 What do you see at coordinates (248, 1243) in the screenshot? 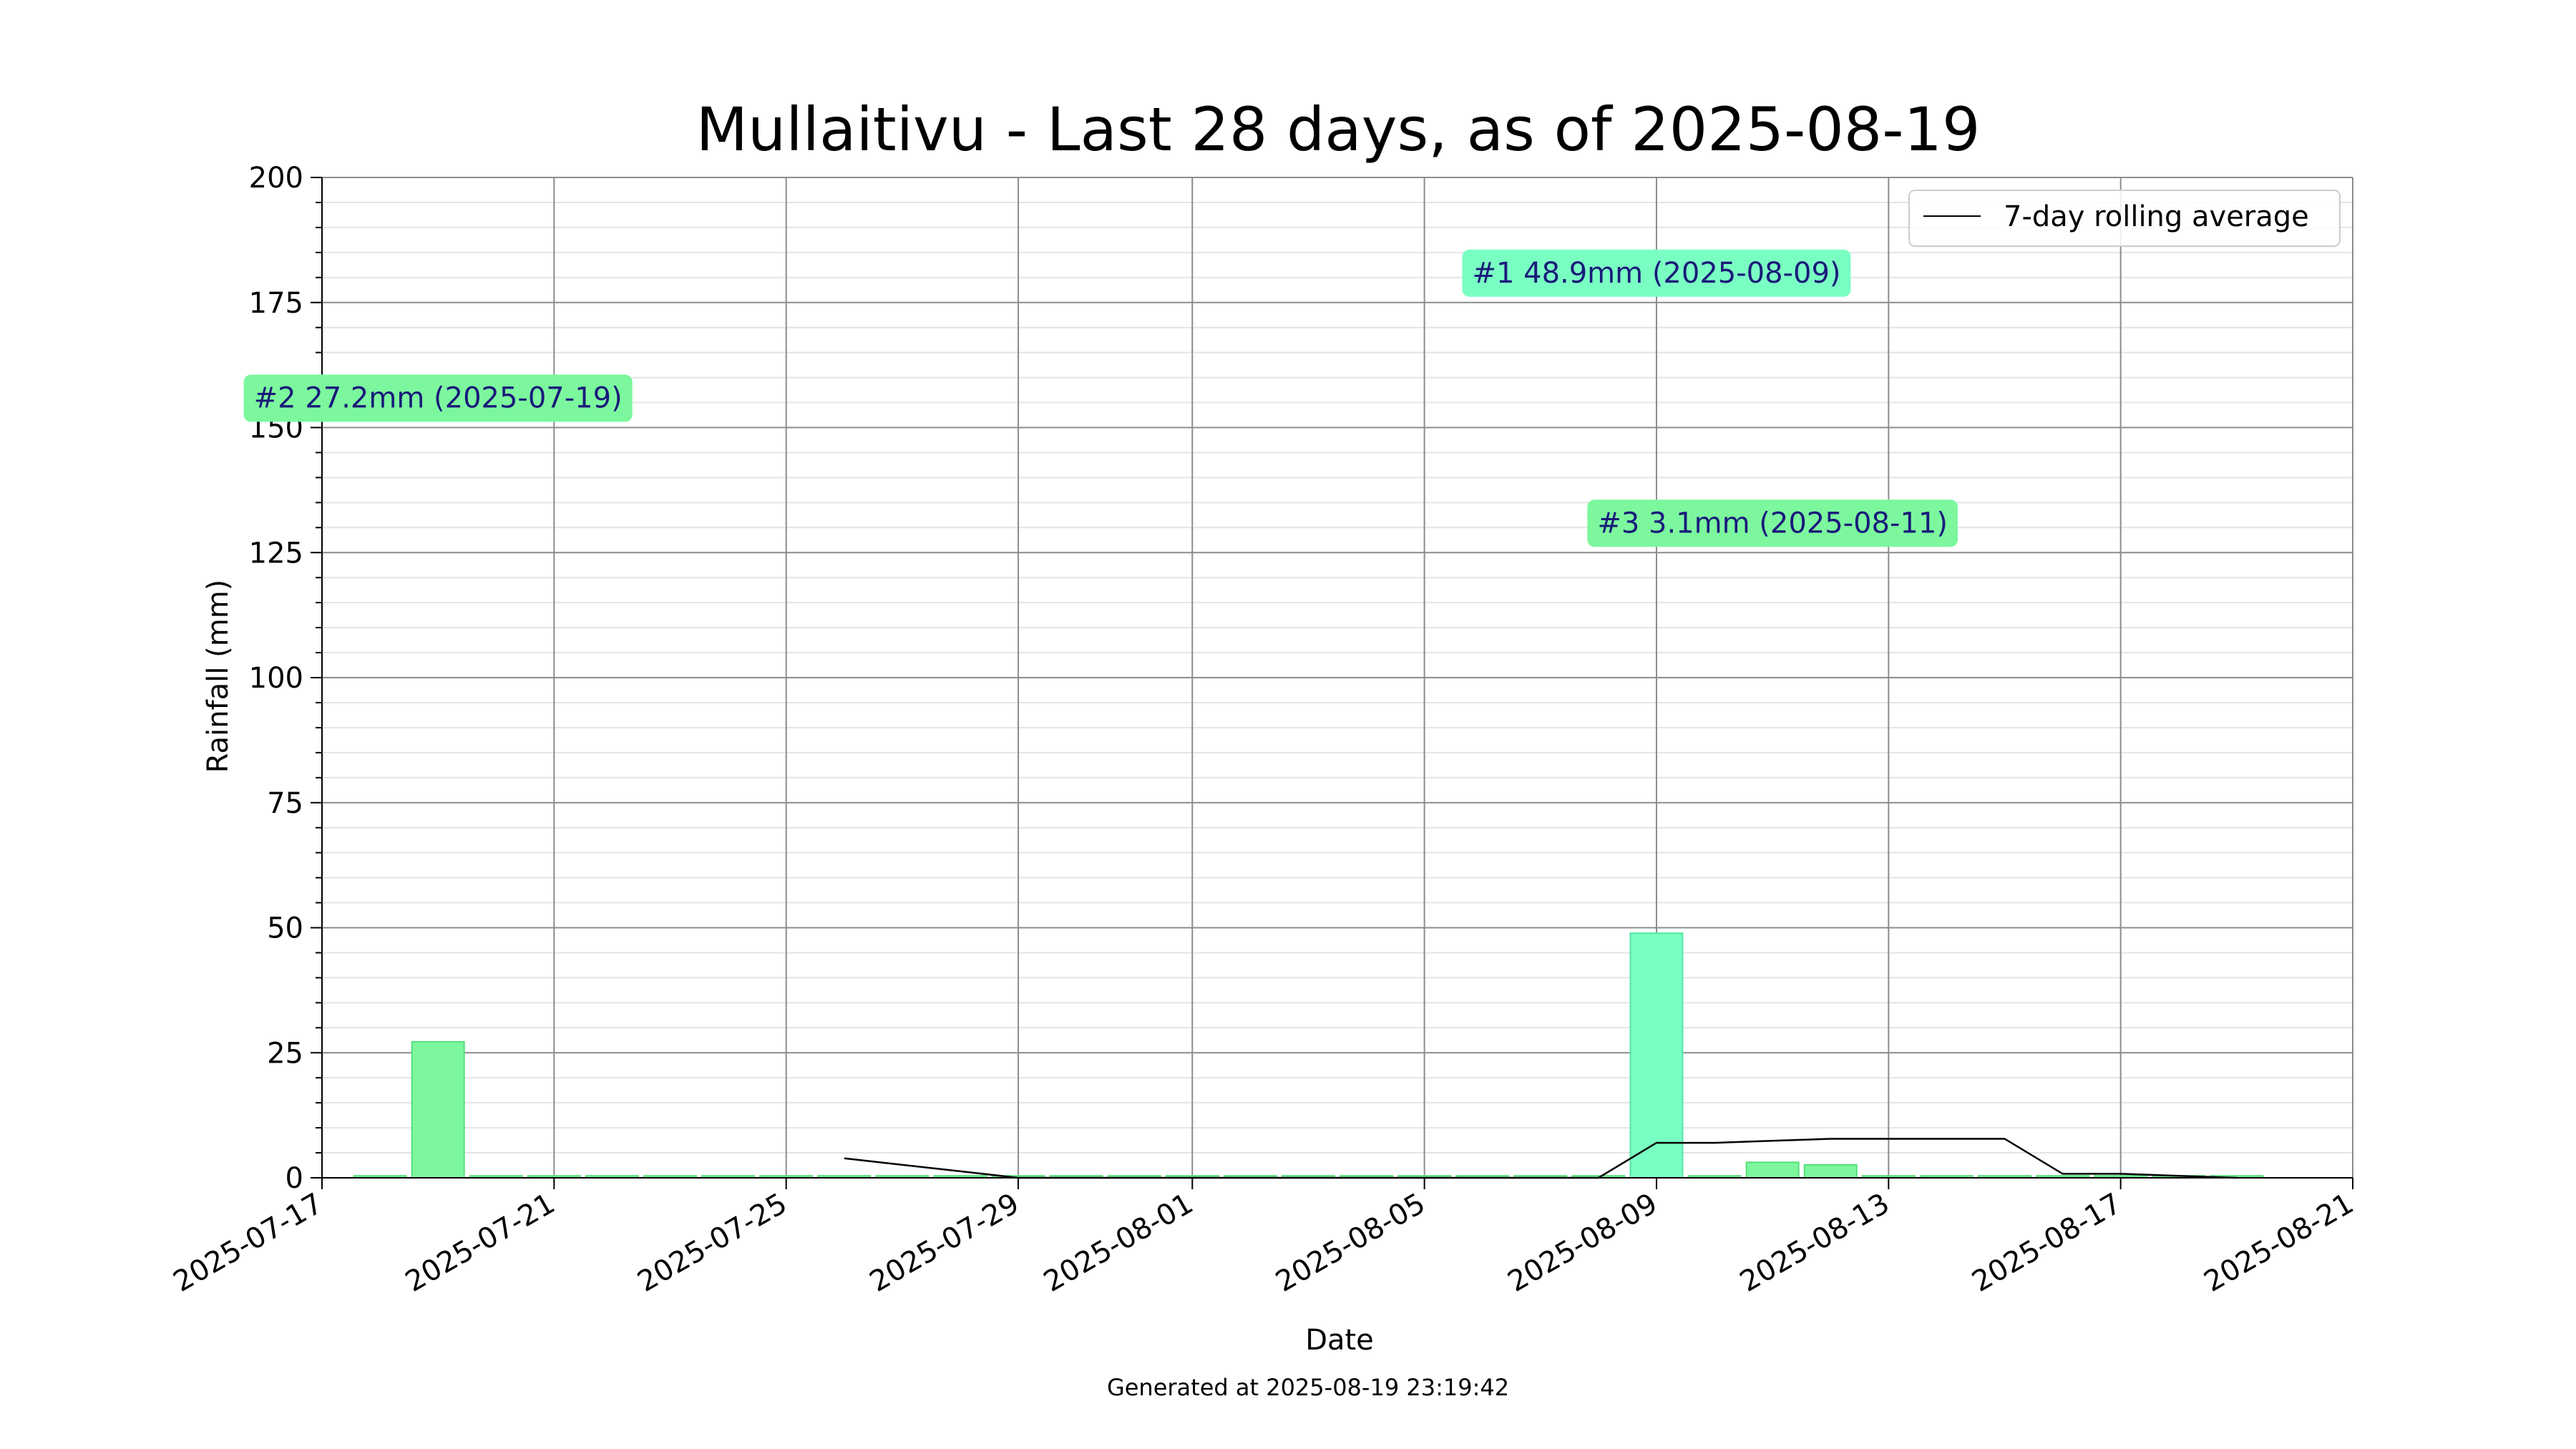
I see `x-tick-label: 2025-07-17` at bounding box center [248, 1243].